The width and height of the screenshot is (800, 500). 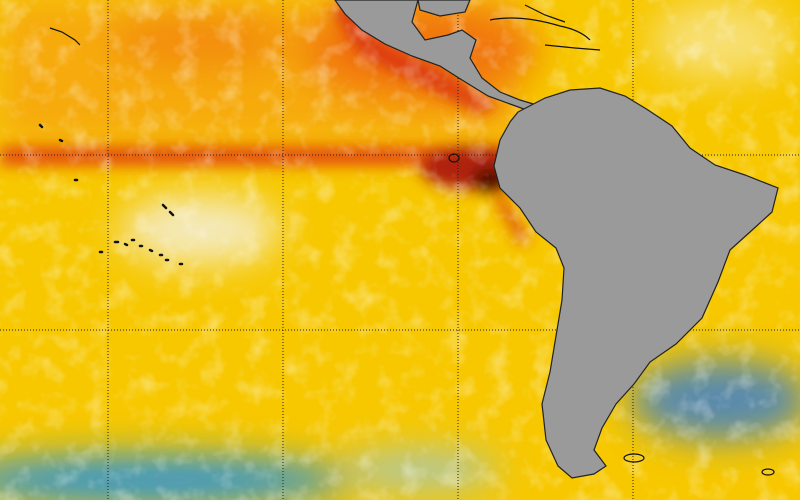 I want to click on atolls, so click(x=111, y=194).